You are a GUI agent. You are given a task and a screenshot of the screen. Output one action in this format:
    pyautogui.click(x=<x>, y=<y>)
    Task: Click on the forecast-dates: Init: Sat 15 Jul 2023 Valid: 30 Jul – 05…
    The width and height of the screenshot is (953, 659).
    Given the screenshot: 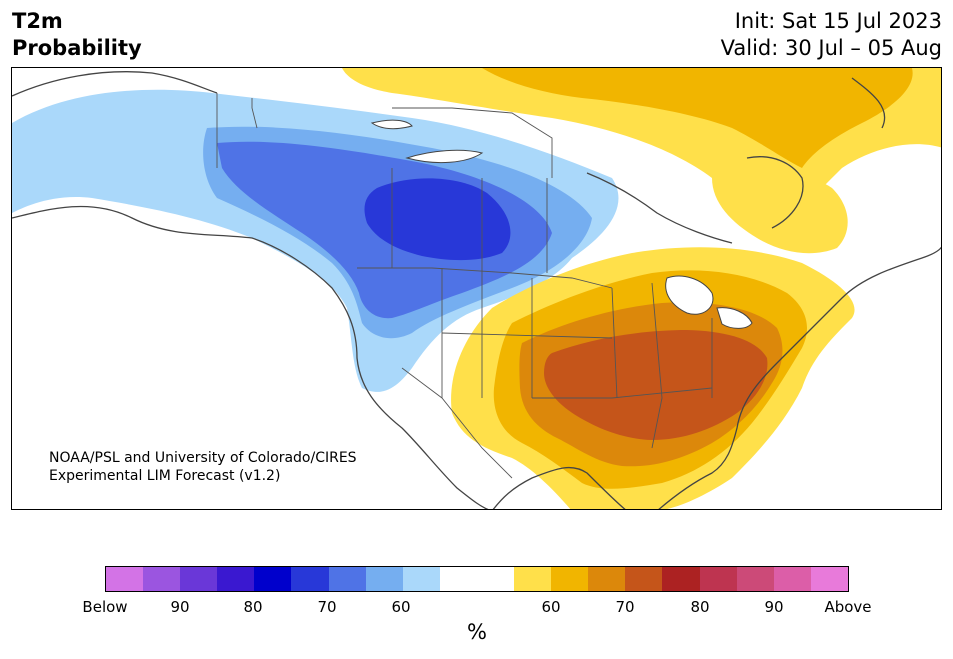 What is the action you would take?
    pyautogui.click(x=831, y=35)
    